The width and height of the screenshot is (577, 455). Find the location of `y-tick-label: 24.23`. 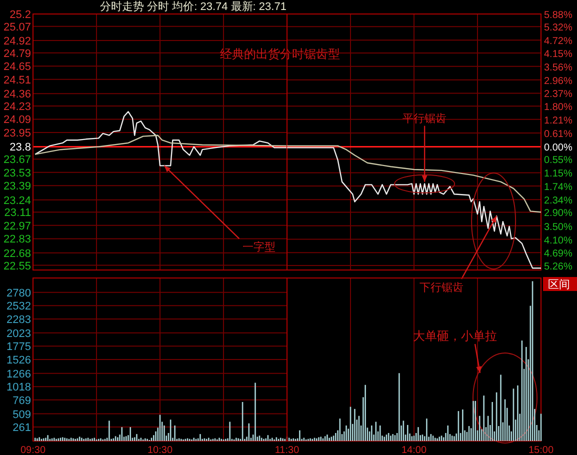

y-tick-label: 24.23 is located at coordinates (17, 106).